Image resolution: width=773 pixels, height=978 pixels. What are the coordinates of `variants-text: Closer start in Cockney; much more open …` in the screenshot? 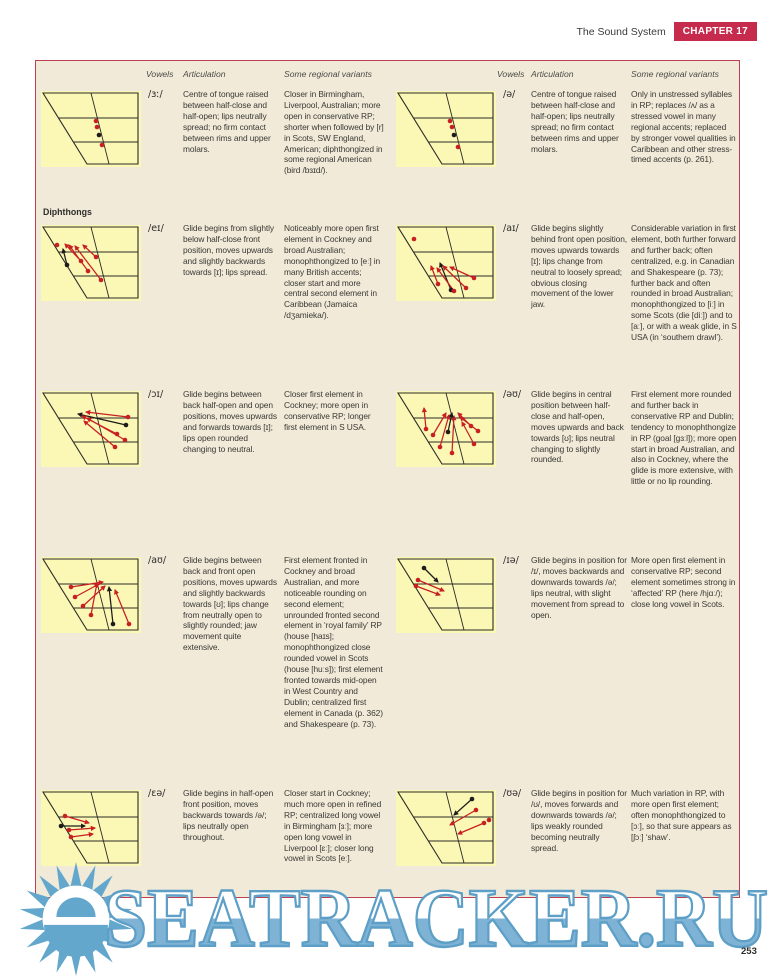 It's located at (333, 826).